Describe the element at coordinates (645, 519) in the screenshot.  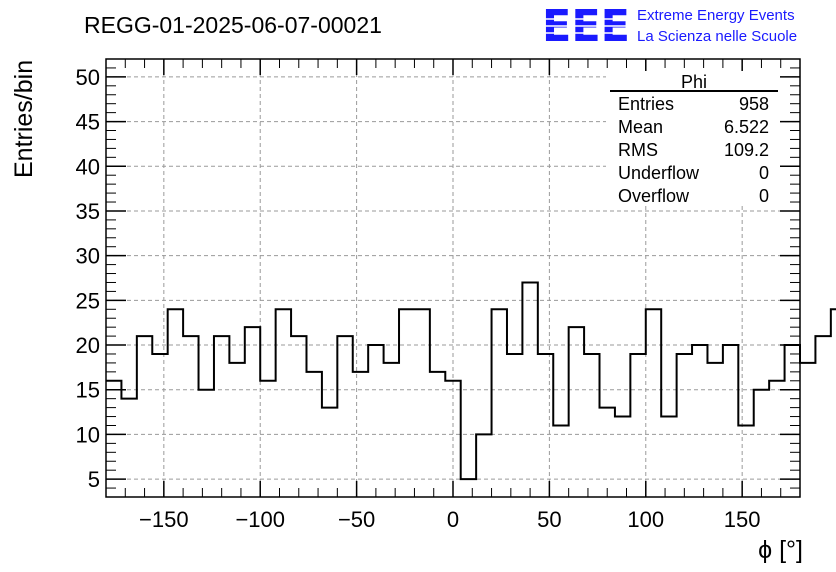
I see `x-tick-label: 100` at that location.